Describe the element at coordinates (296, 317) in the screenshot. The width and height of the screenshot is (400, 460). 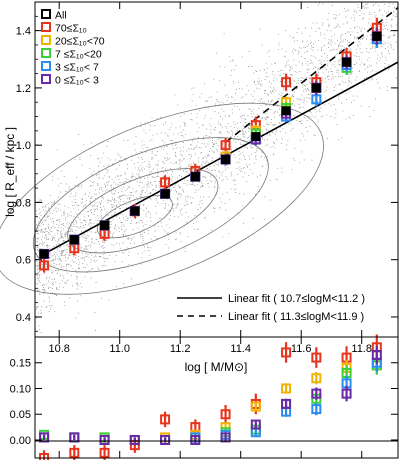
I see `fit-legend-label: Linear fit ( 11.3≤logM<11.9 )` at that location.